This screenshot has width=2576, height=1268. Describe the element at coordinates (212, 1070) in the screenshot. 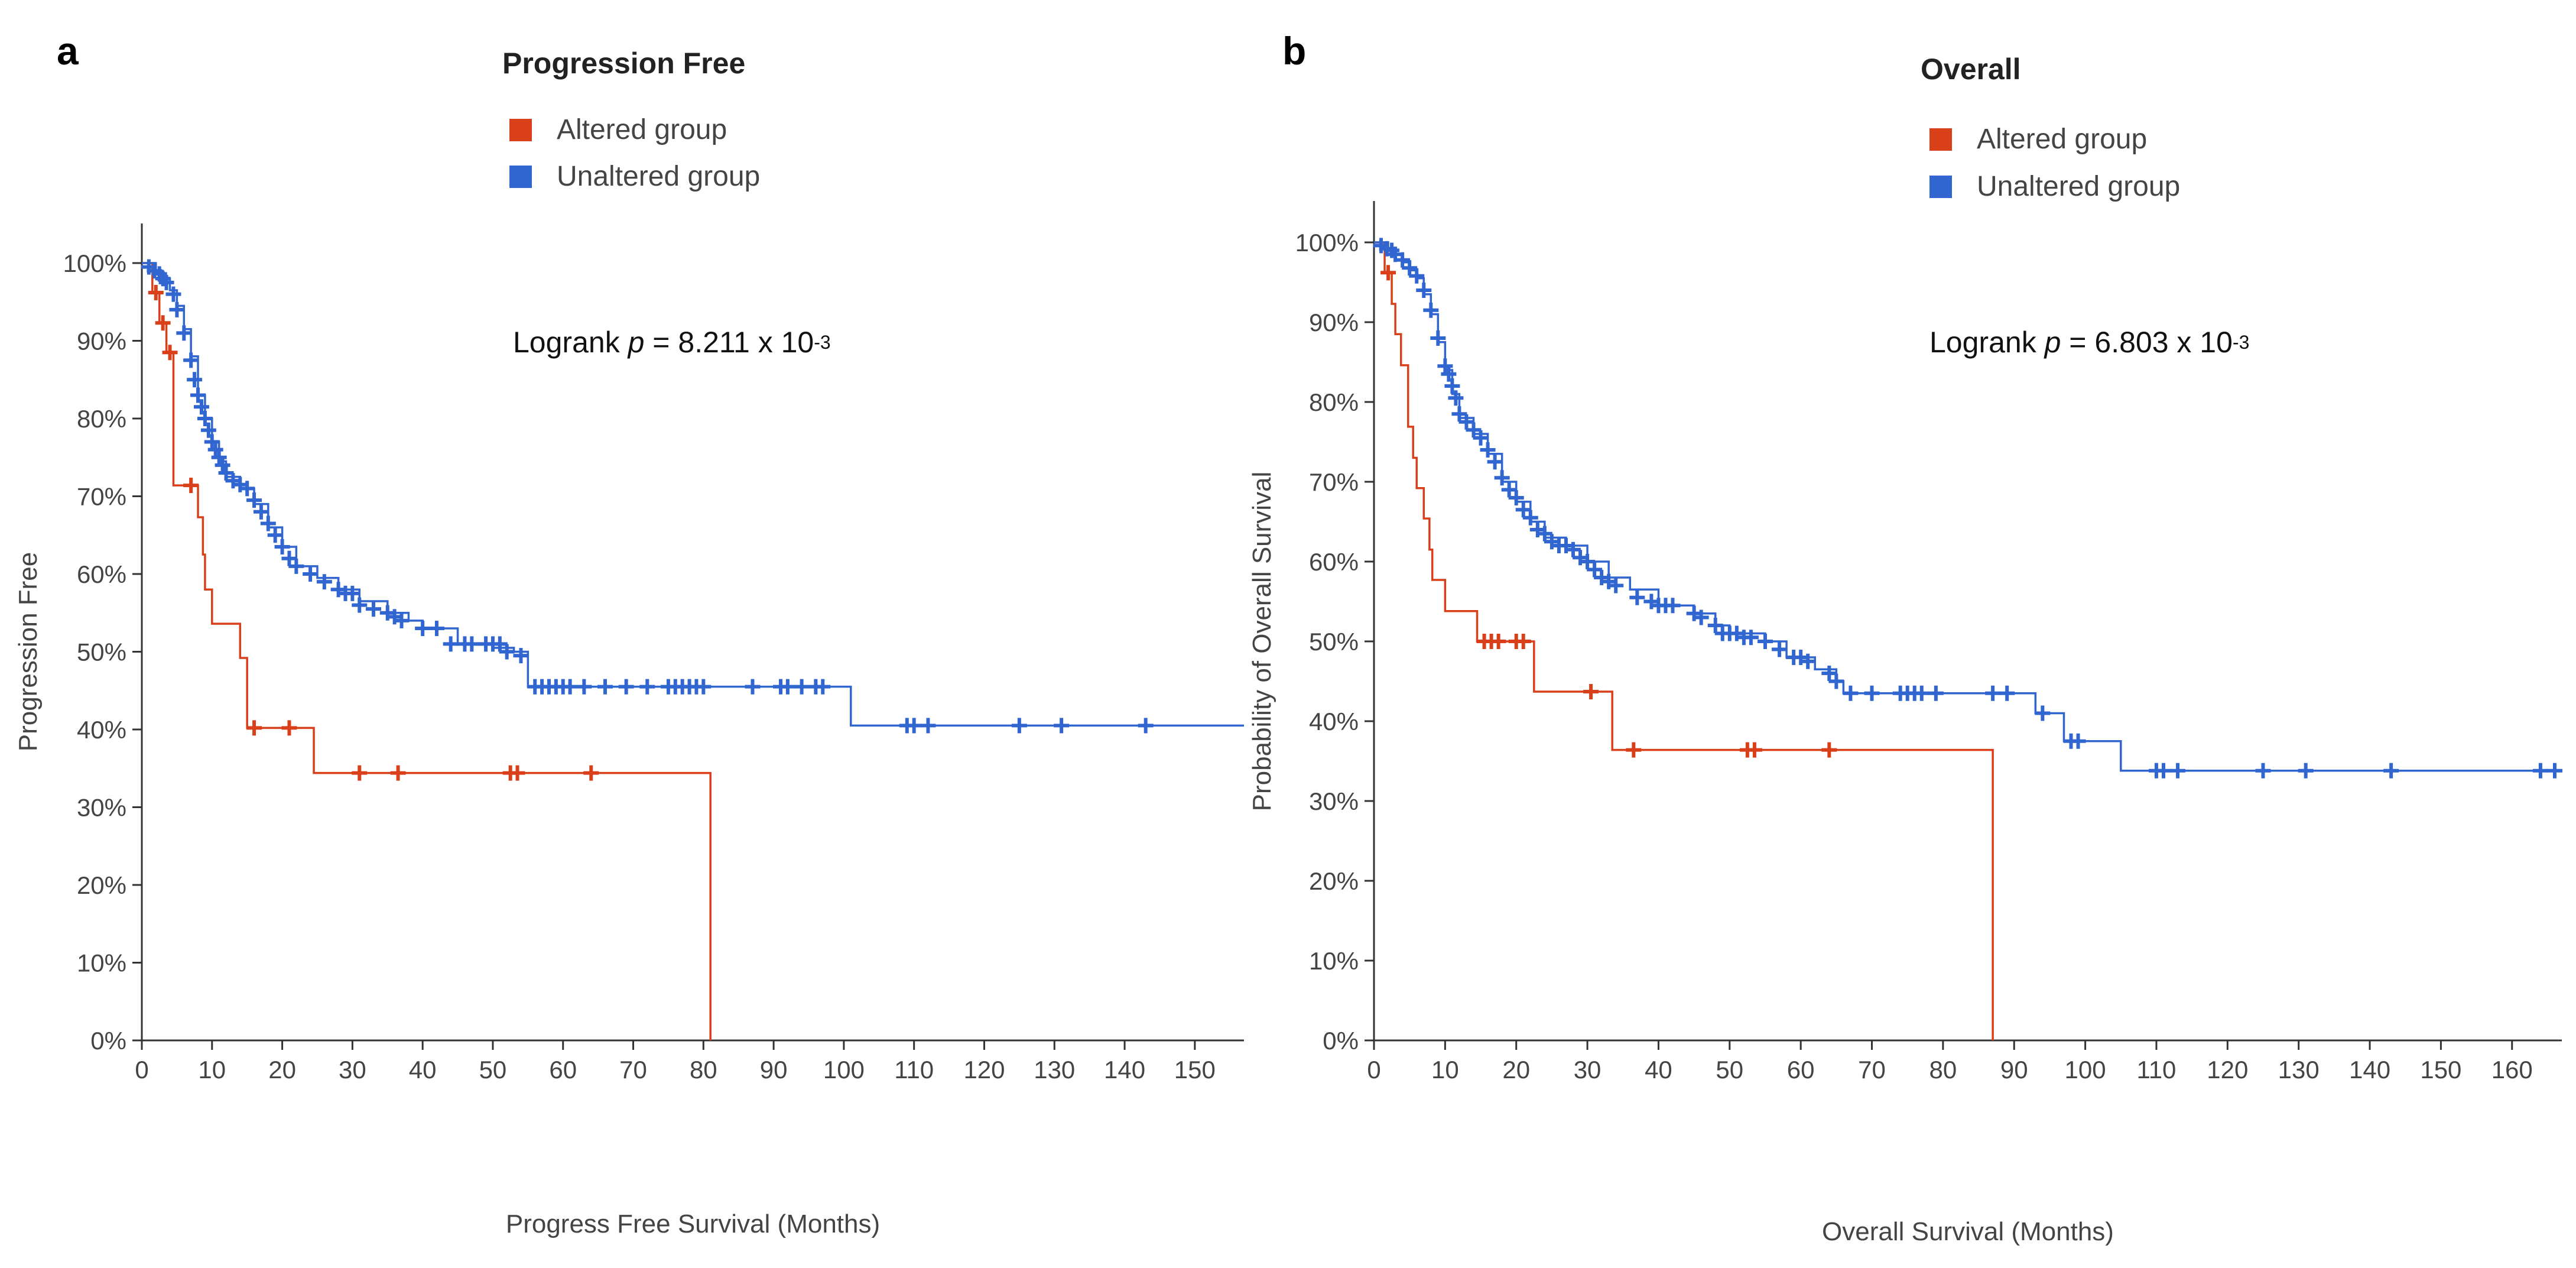

I see `x-tick-label: 10` at that location.